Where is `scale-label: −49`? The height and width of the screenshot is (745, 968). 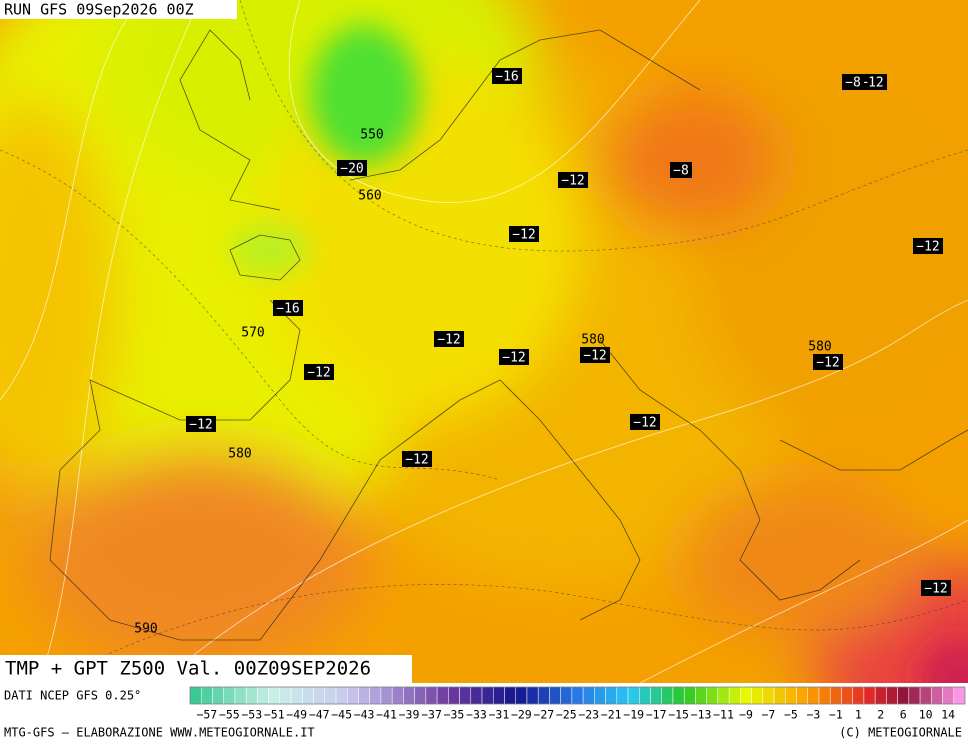 scale-label: −49 is located at coordinates (296, 715).